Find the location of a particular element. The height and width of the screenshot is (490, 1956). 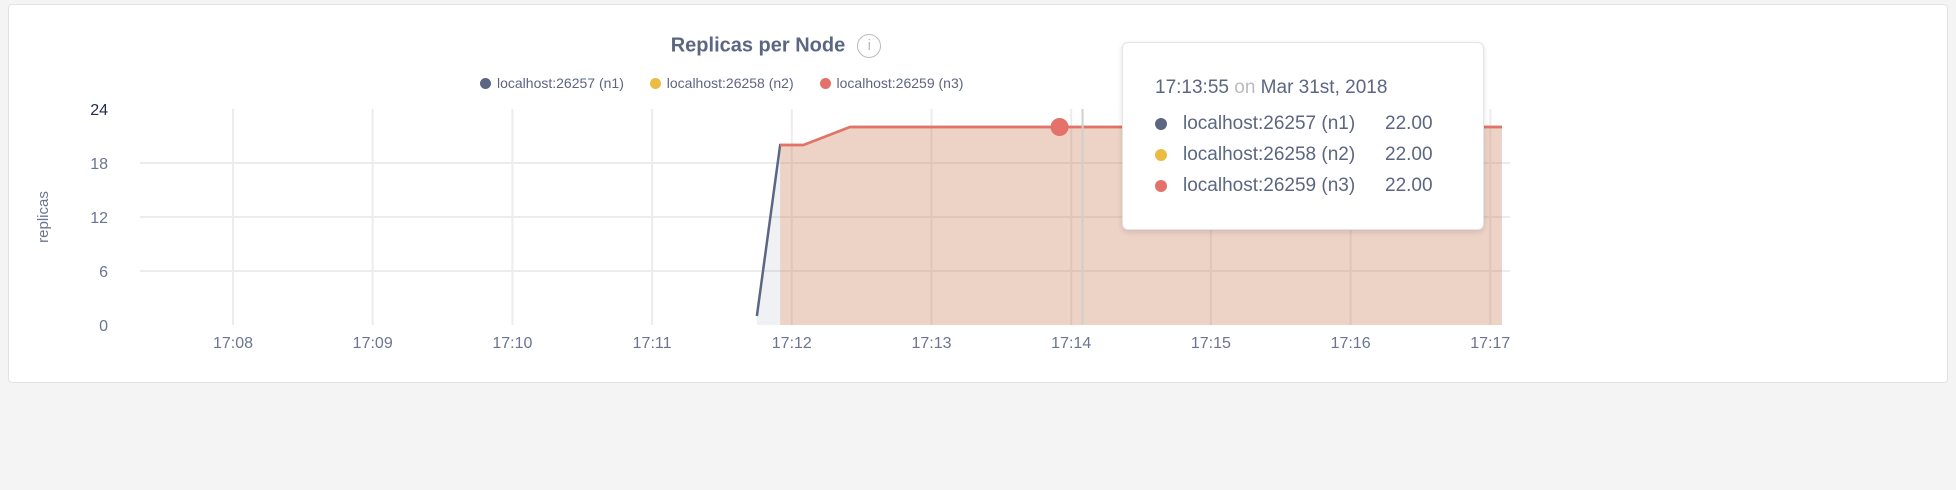

y-tick-label: 0 is located at coordinates (103, 326).